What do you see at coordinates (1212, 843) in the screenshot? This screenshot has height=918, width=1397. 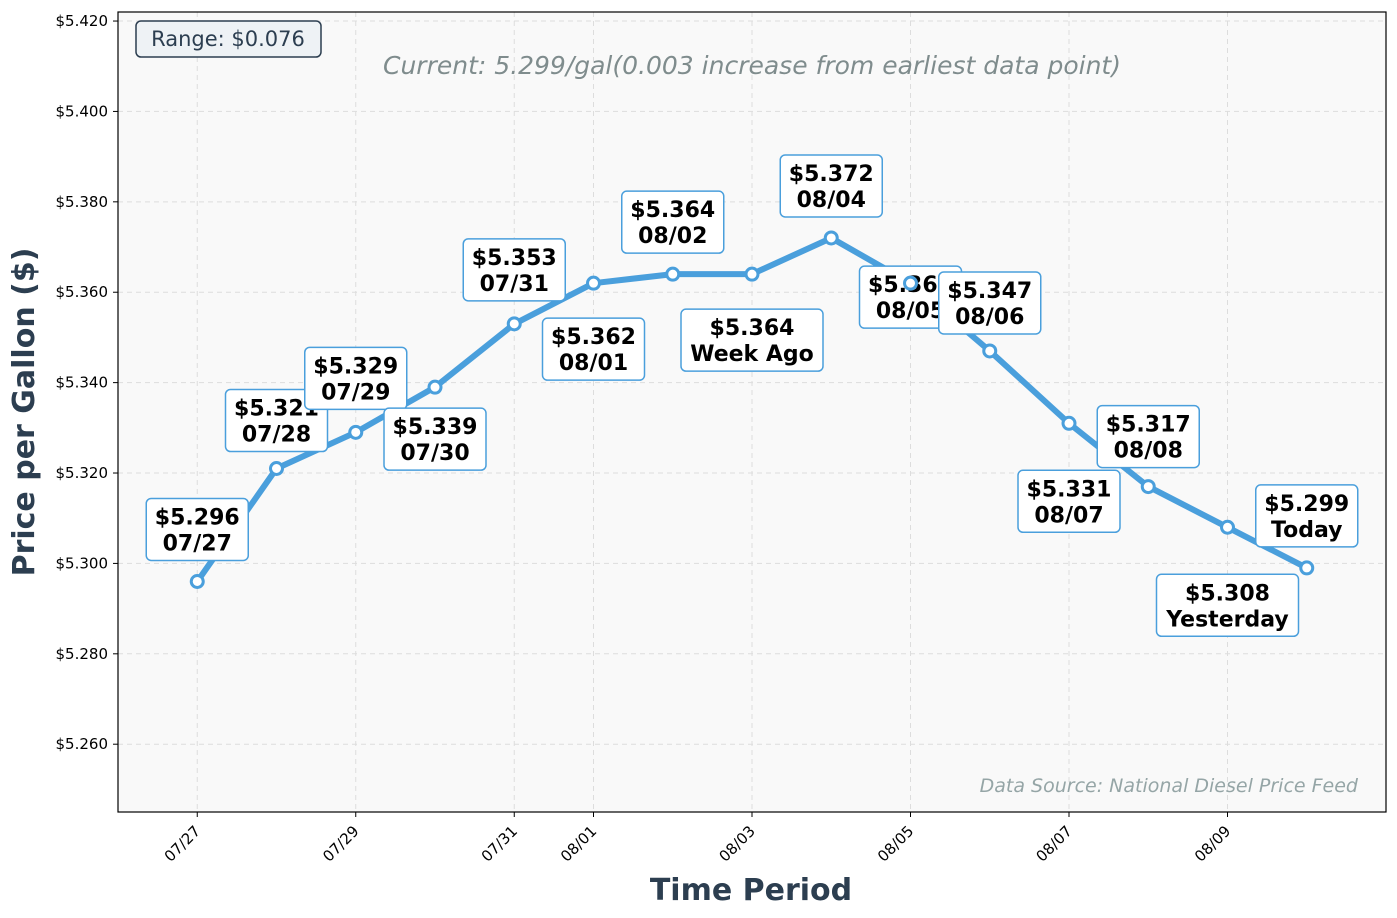 I see `x-tick-label: 08/09` at bounding box center [1212, 843].